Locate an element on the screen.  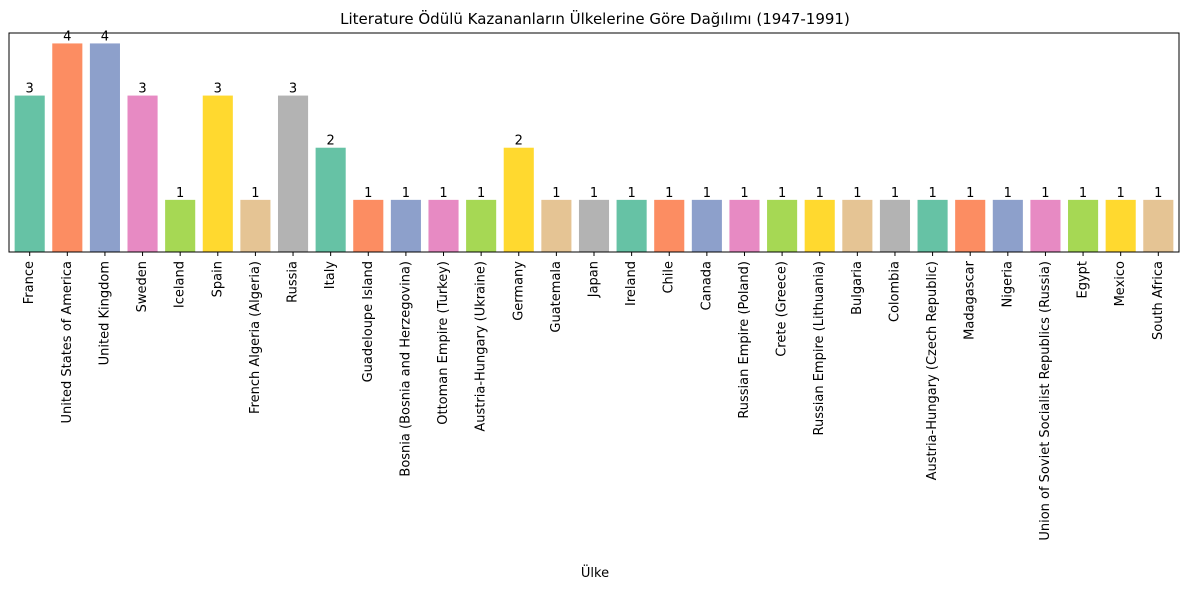
x-tick-label: Ottoman Empire (Turkey) is located at coordinates (443, 343).